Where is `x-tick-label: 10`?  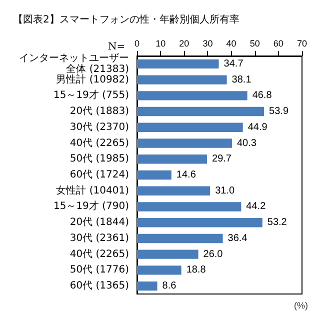
x-tick-label: 10 is located at coordinates (161, 43).